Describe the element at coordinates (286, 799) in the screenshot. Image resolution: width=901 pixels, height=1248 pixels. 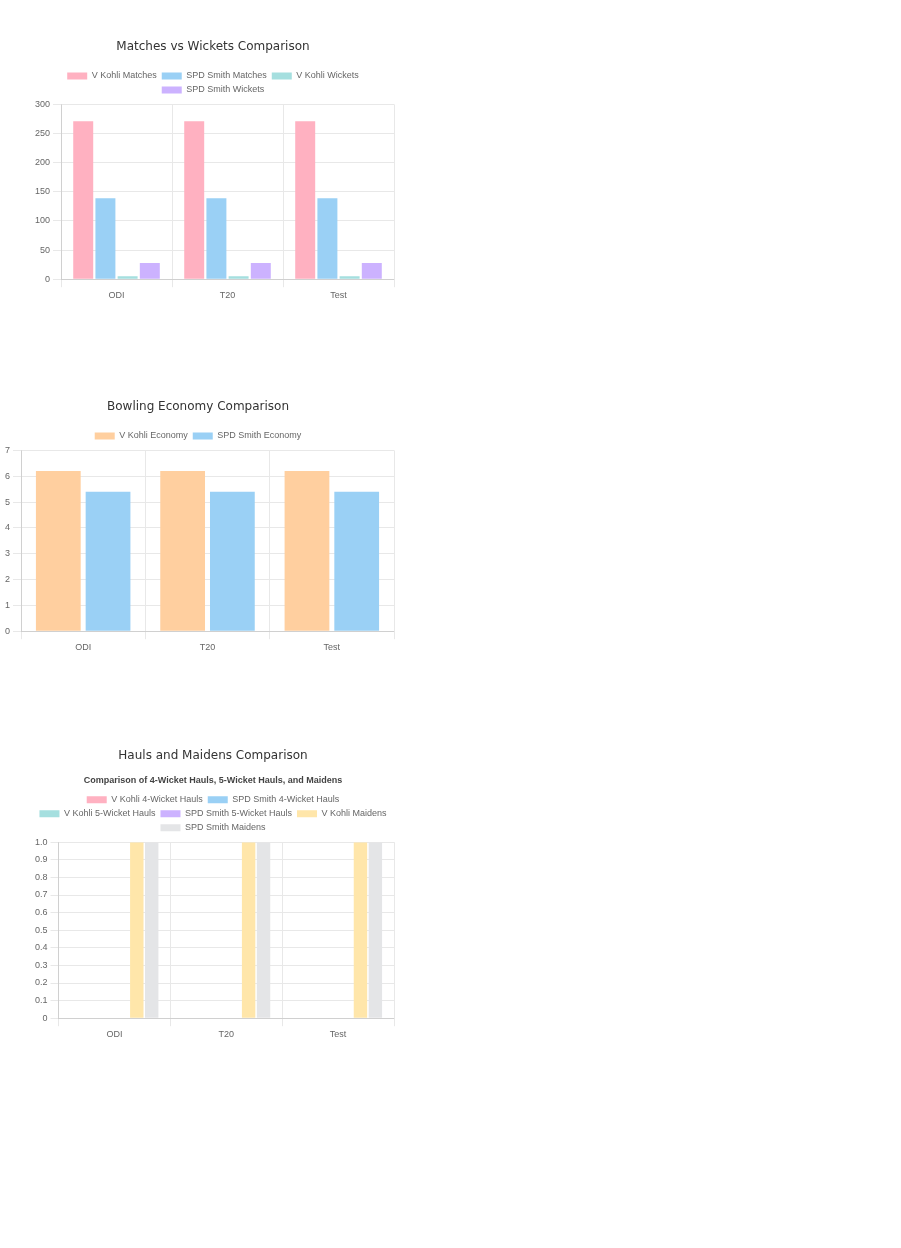
I see `legend-label: SPD Smith 4-Wicket Hauls` at that location.